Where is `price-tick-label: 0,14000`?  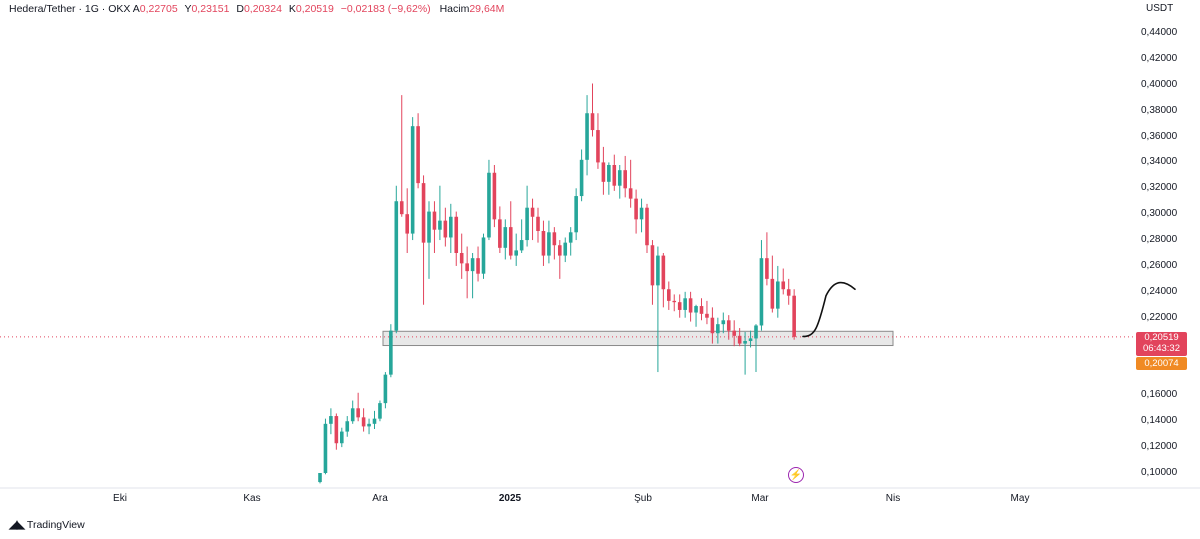 price-tick-label: 0,14000 is located at coordinates (1159, 421).